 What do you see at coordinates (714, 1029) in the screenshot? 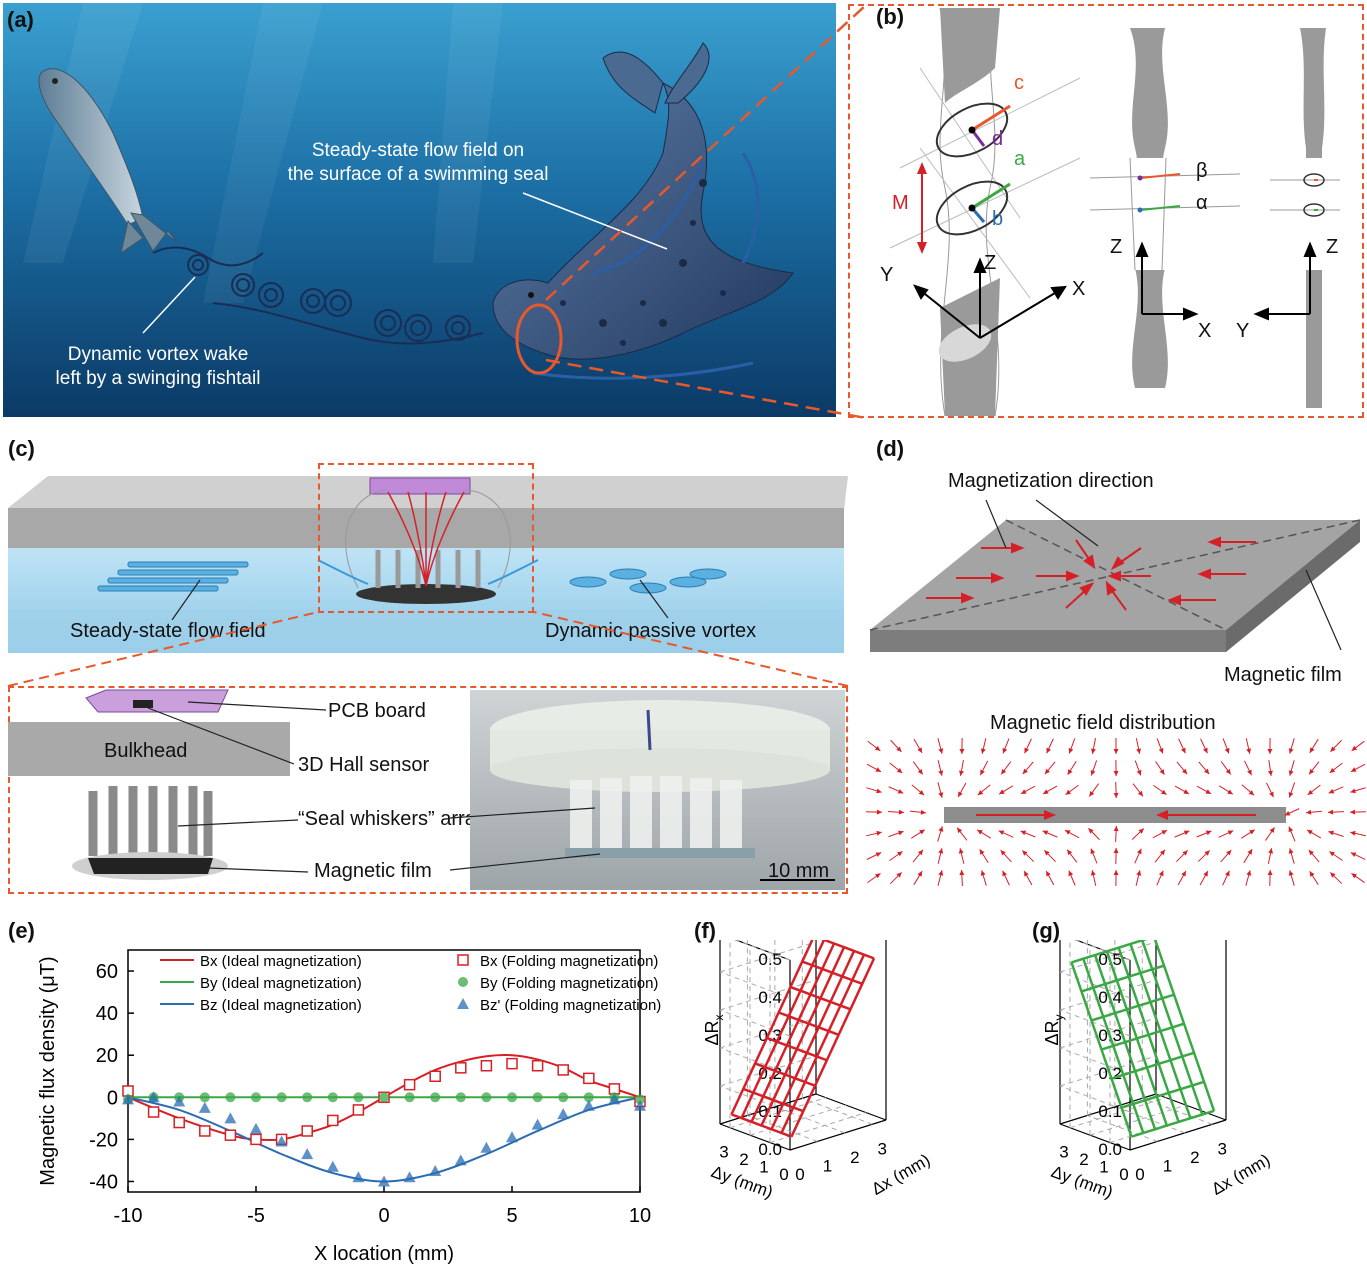
I see `z-axis-label: ΔRx` at bounding box center [714, 1029].